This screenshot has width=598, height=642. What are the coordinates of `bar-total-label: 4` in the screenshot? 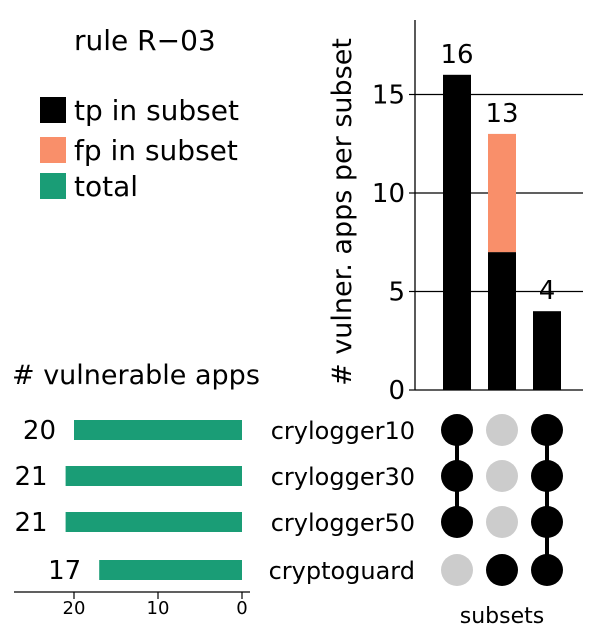 It's located at (547, 291).